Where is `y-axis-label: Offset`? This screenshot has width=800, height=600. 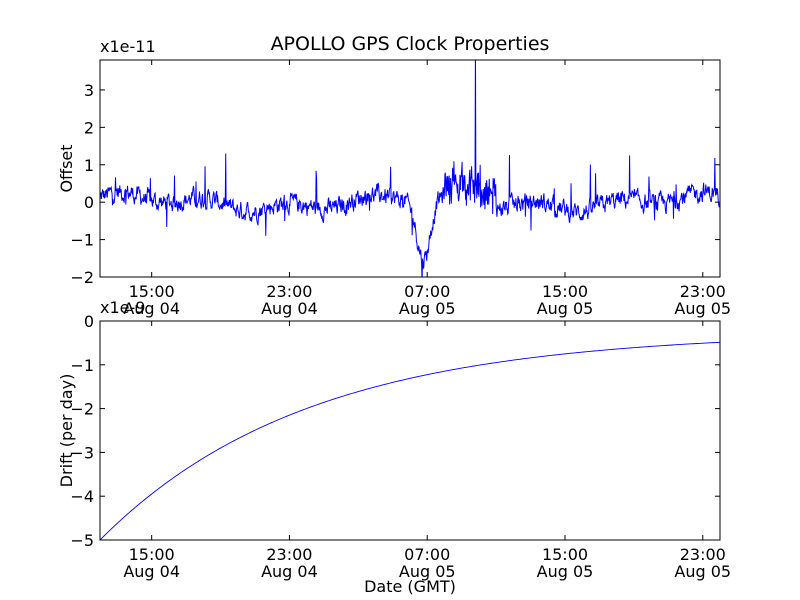 y-axis-label: Offset is located at coordinates (66, 168).